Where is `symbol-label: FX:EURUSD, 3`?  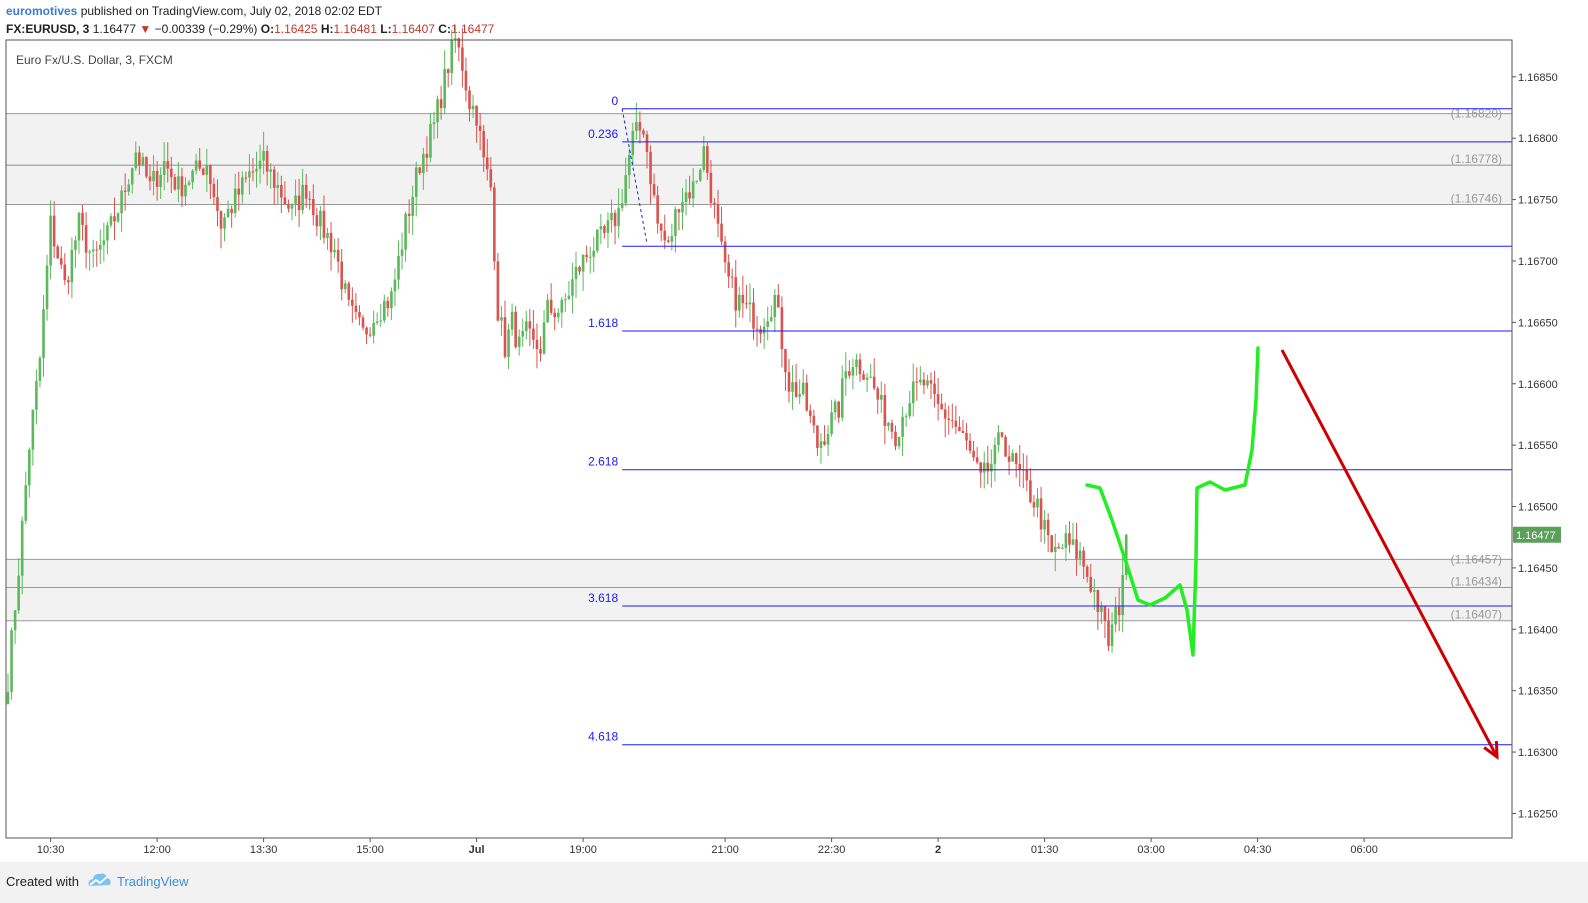
symbol-label: FX:EURUSD, 3 is located at coordinates (48, 29).